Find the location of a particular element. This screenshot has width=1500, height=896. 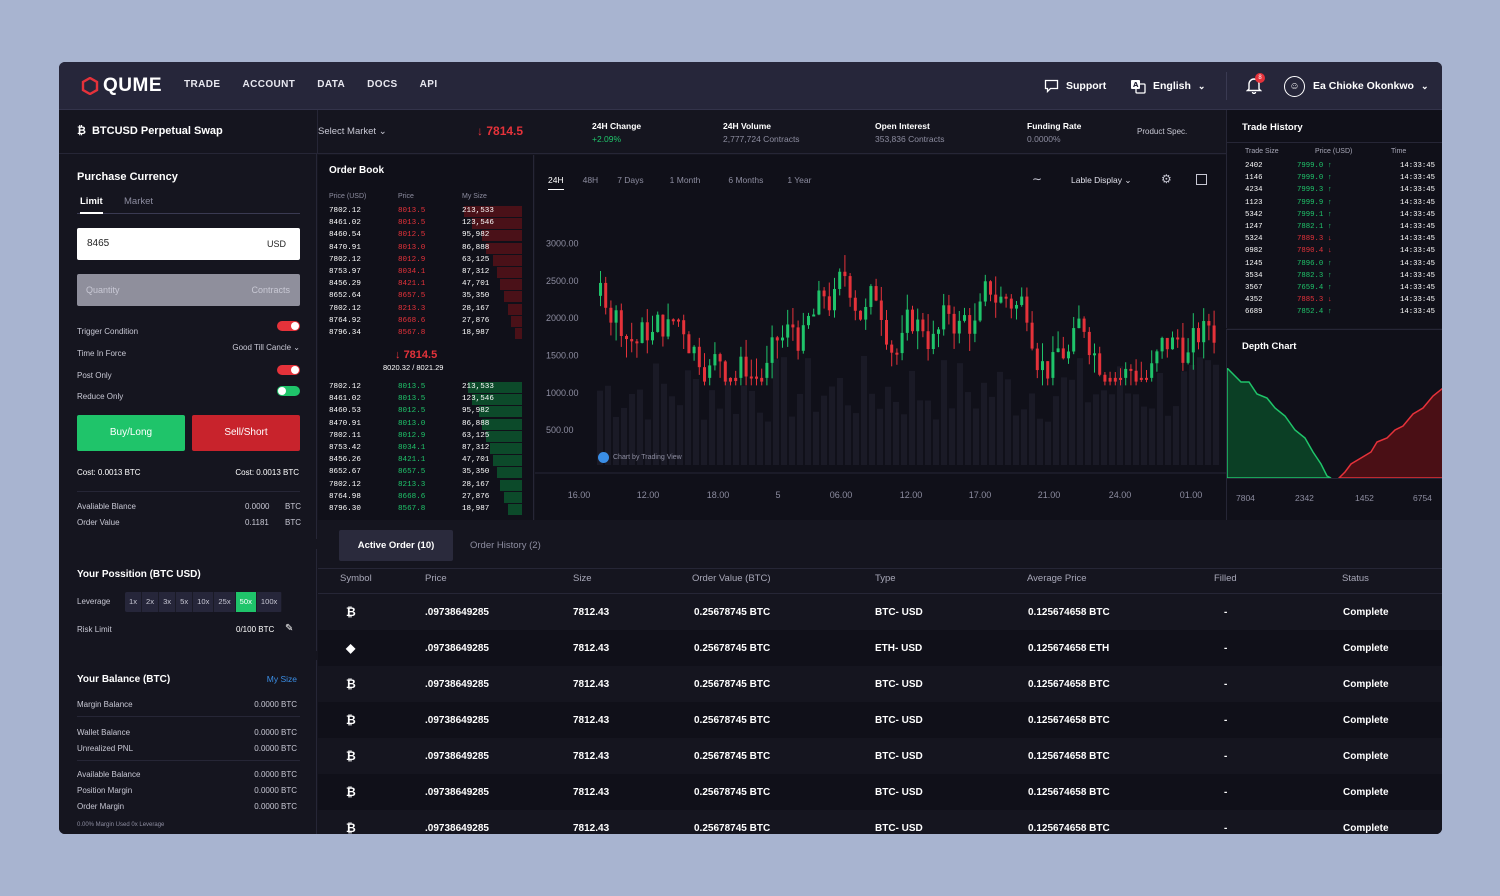

tab-24h: 24H is located at coordinates (556, 182).